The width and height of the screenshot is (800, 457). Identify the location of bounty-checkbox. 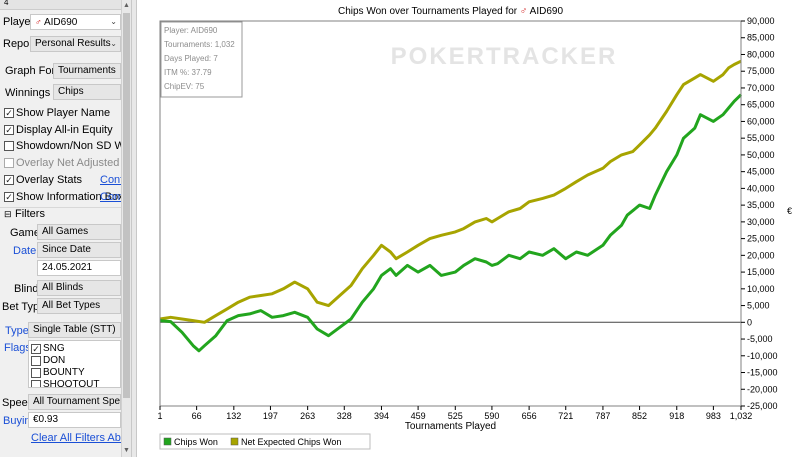
(36, 373).